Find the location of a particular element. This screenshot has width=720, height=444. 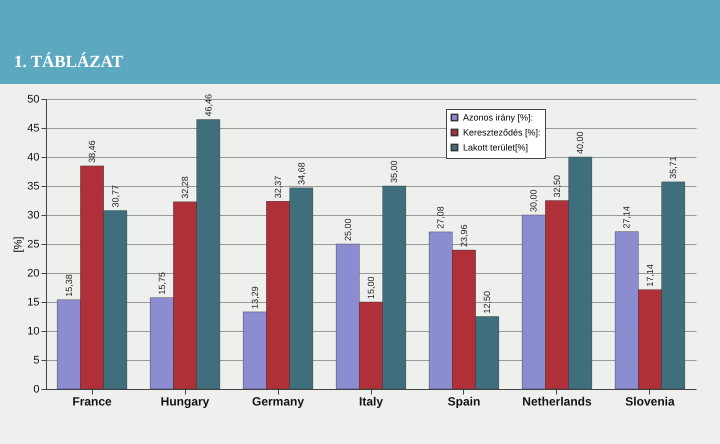

data-label: 40,00 is located at coordinates (580, 142).